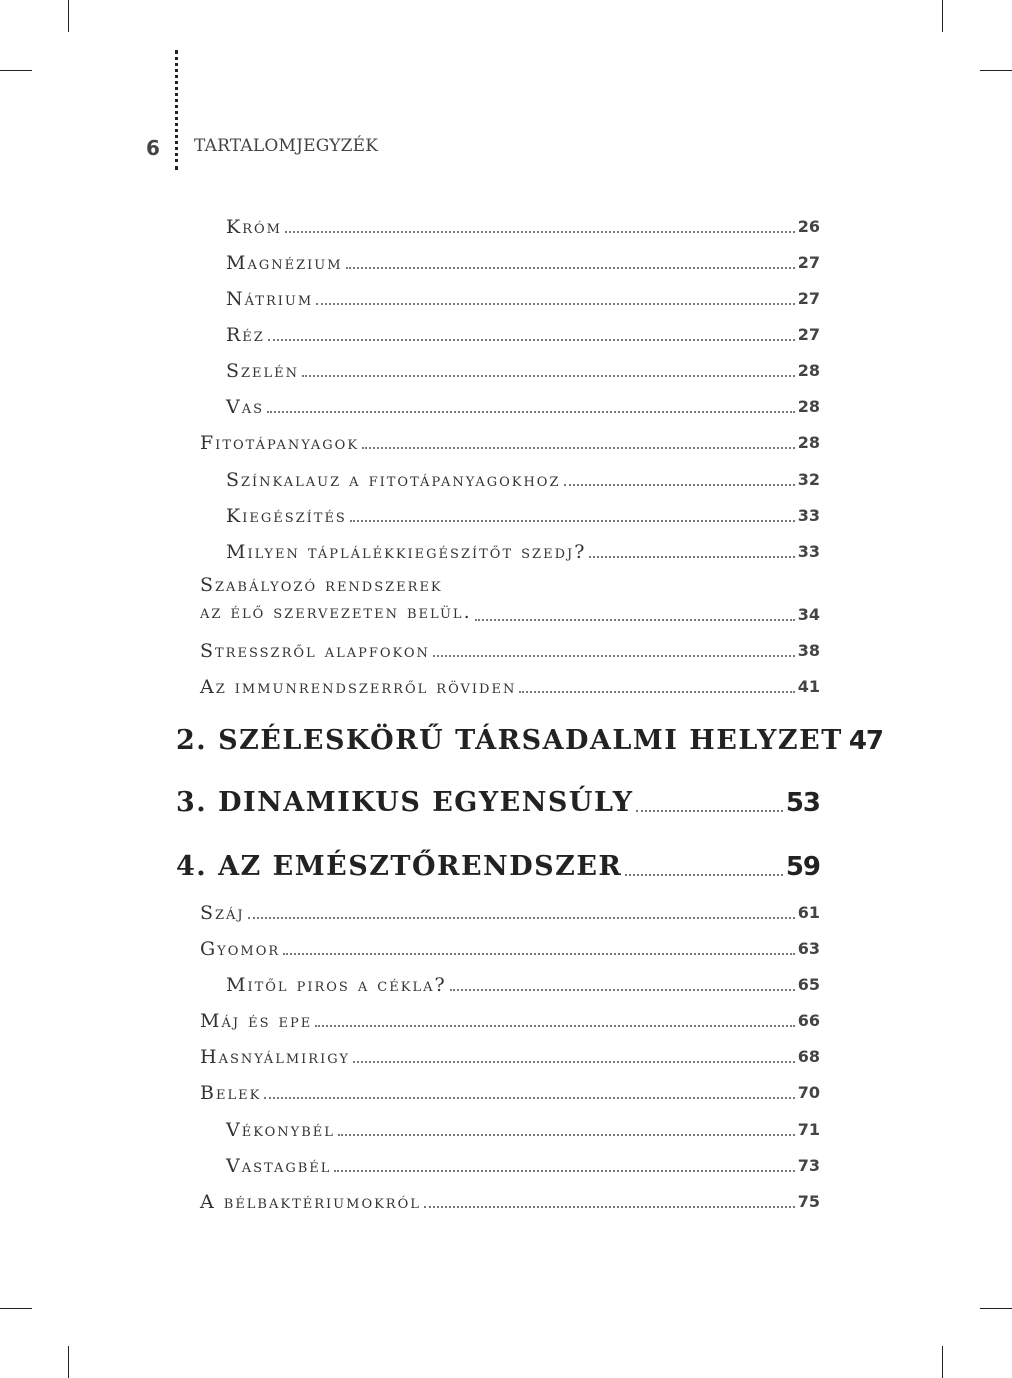 Image resolution: width=1012 pixels, height=1378 pixels. Describe the element at coordinates (523, 985) in the screenshot. I see `toc-entry: Mitől piros a cékla? 65` at that location.